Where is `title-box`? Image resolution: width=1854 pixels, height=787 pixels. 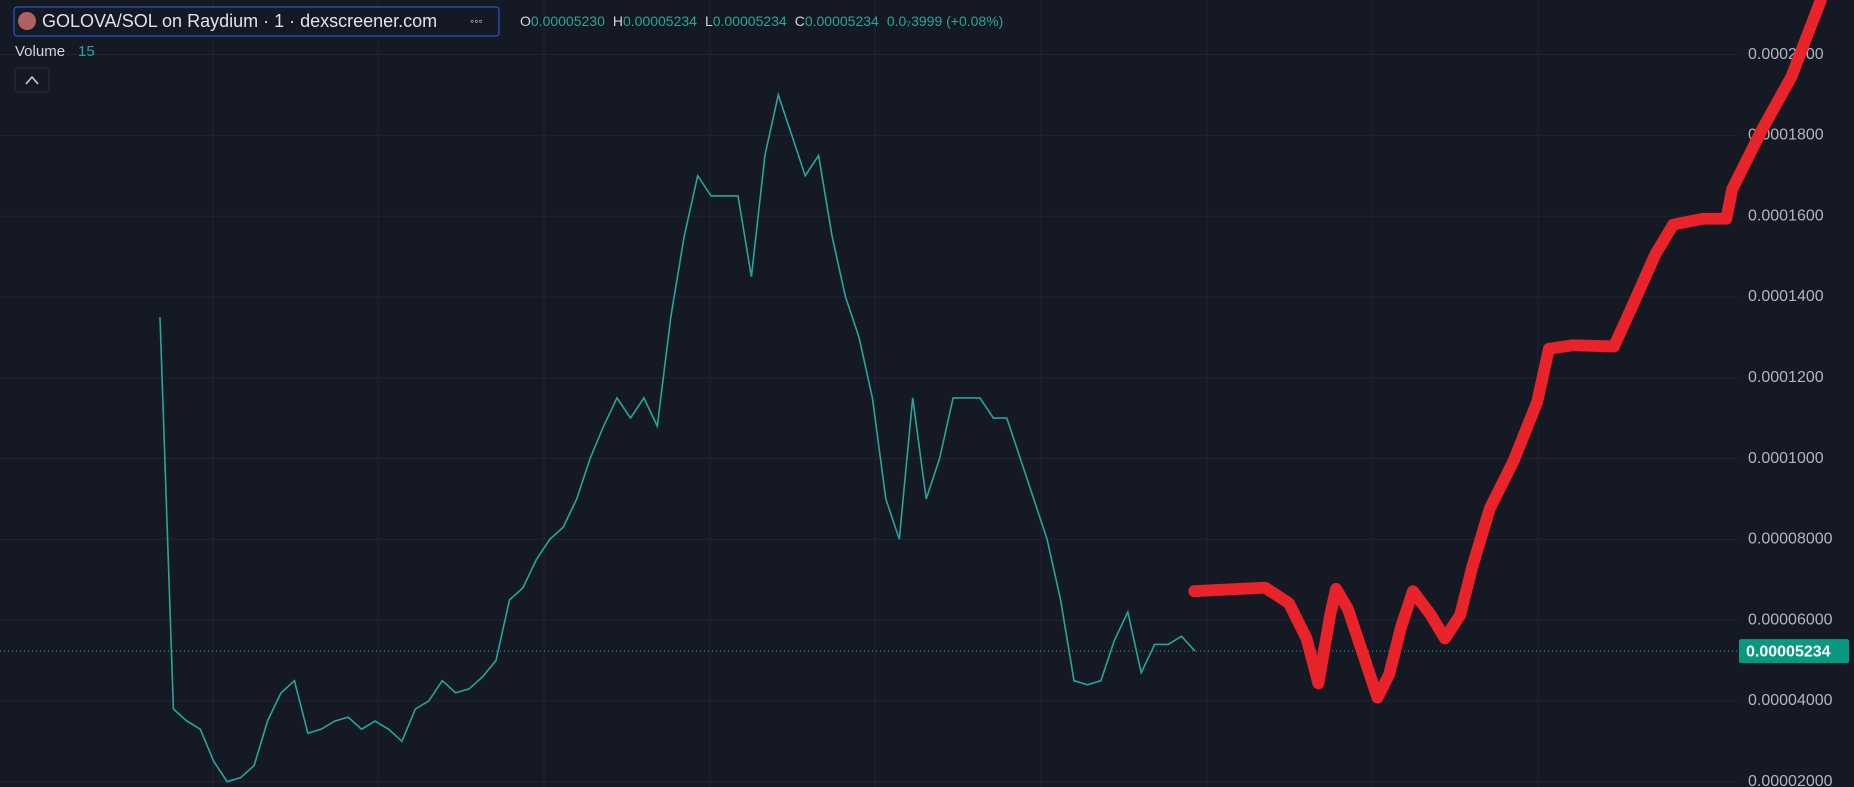
title-box is located at coordinates (256, 21).